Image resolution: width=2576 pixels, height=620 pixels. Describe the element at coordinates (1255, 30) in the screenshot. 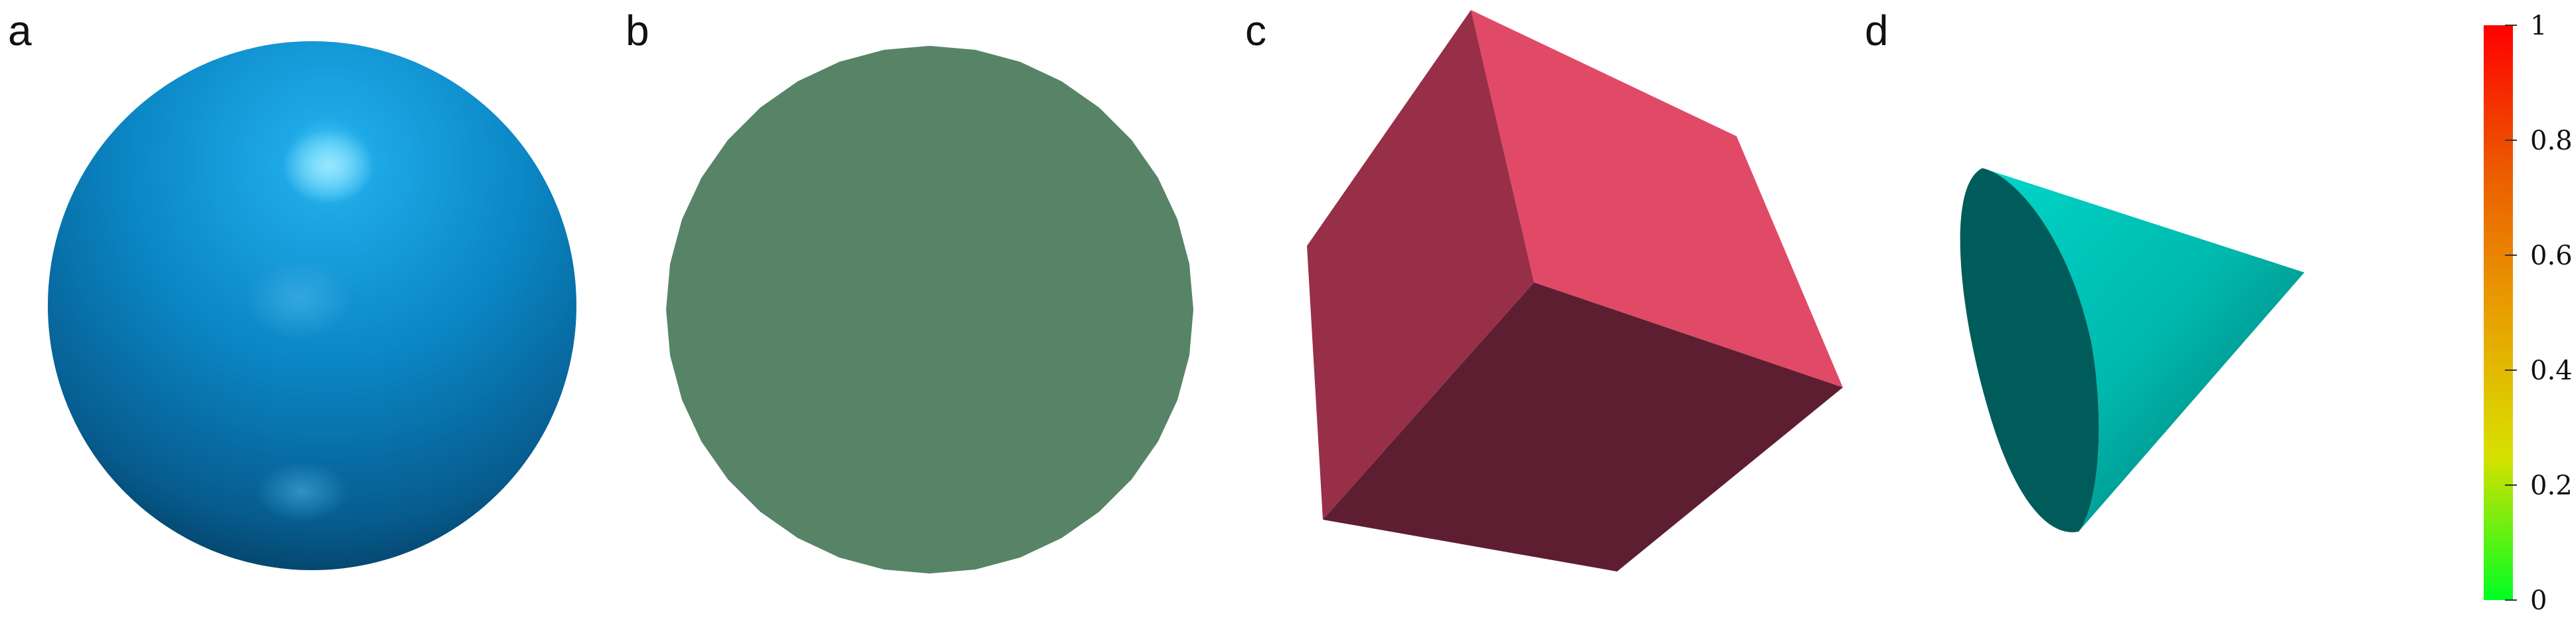

I see `panel-label-c: c` at that location.